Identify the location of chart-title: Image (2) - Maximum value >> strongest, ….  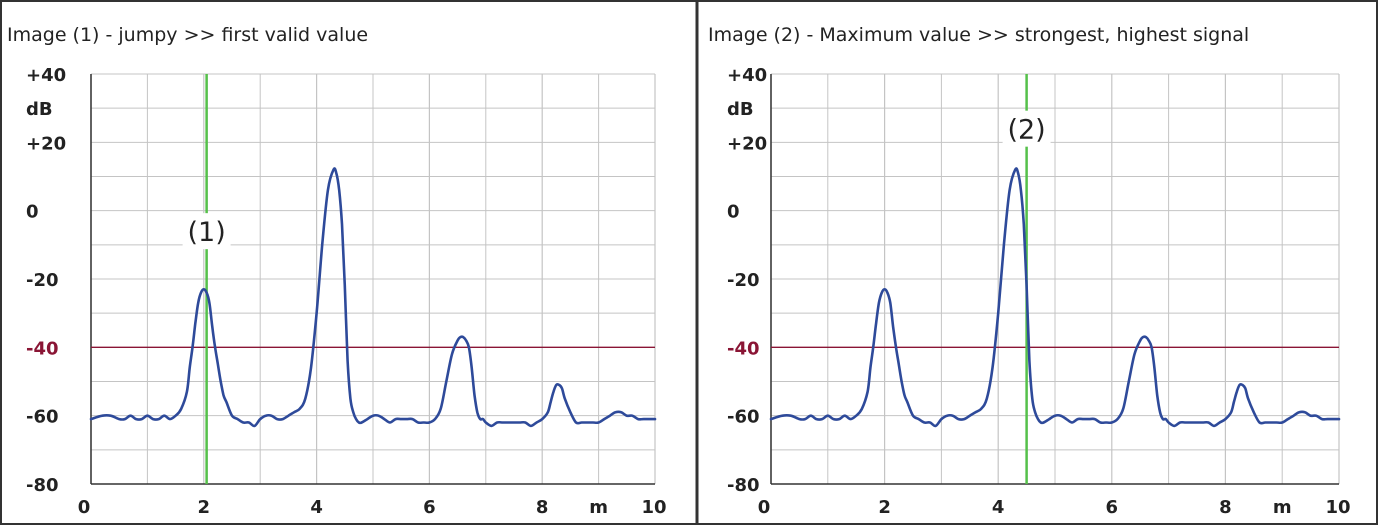
(978, 35).